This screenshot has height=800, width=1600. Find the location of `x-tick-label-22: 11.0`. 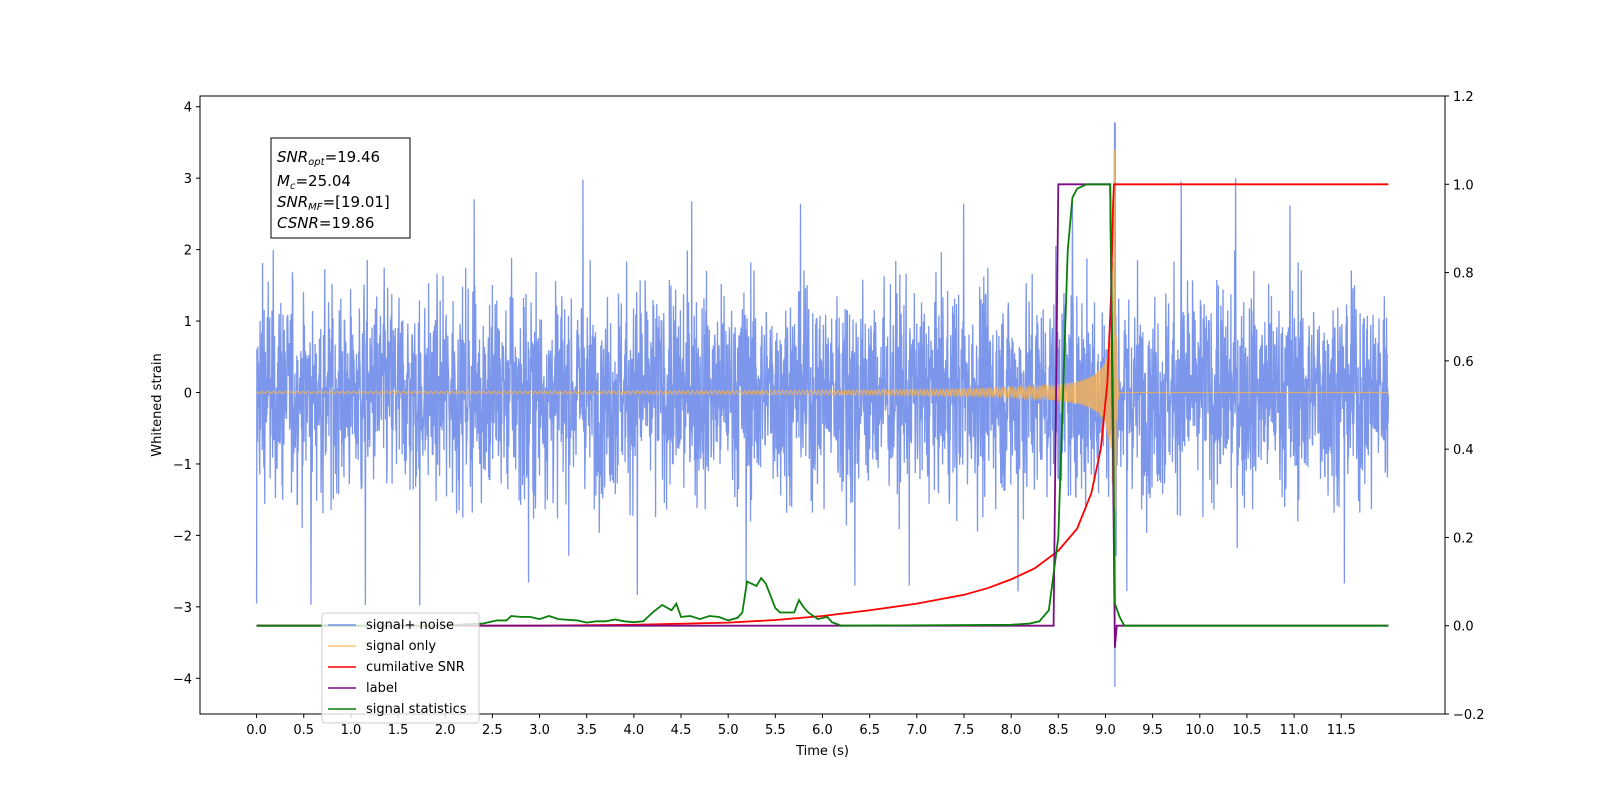

x-tick-label-22: 11.0 is located at coordinates (1294, 730).